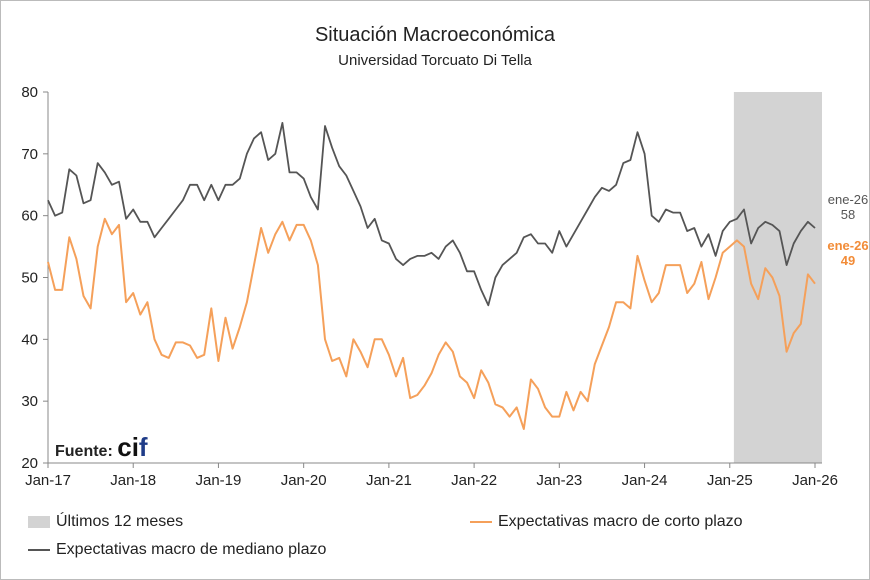 The image size is (870, 580). What do you see at coordinates (84, 451) in the screenshot?
I see `source-text: Fuente:` at bounding box center [84, 451].